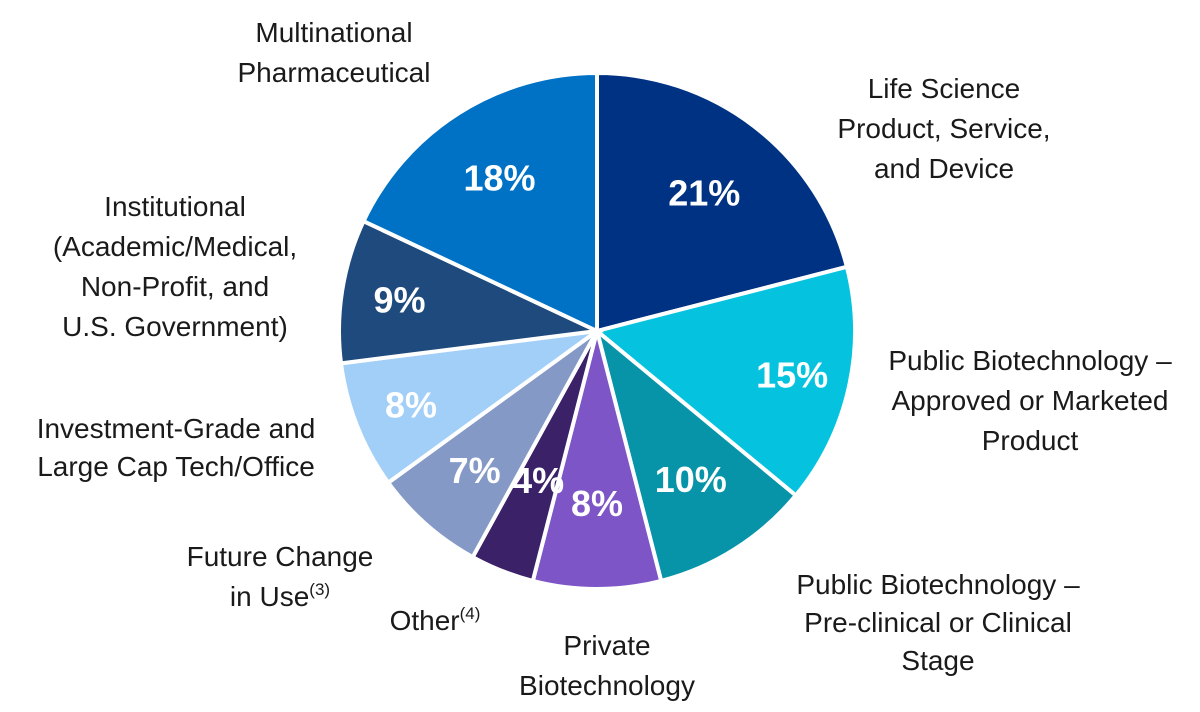  Describe the element at coordinates (606, 645) in the screenshot. I see `category-label-line: Private` at that location.